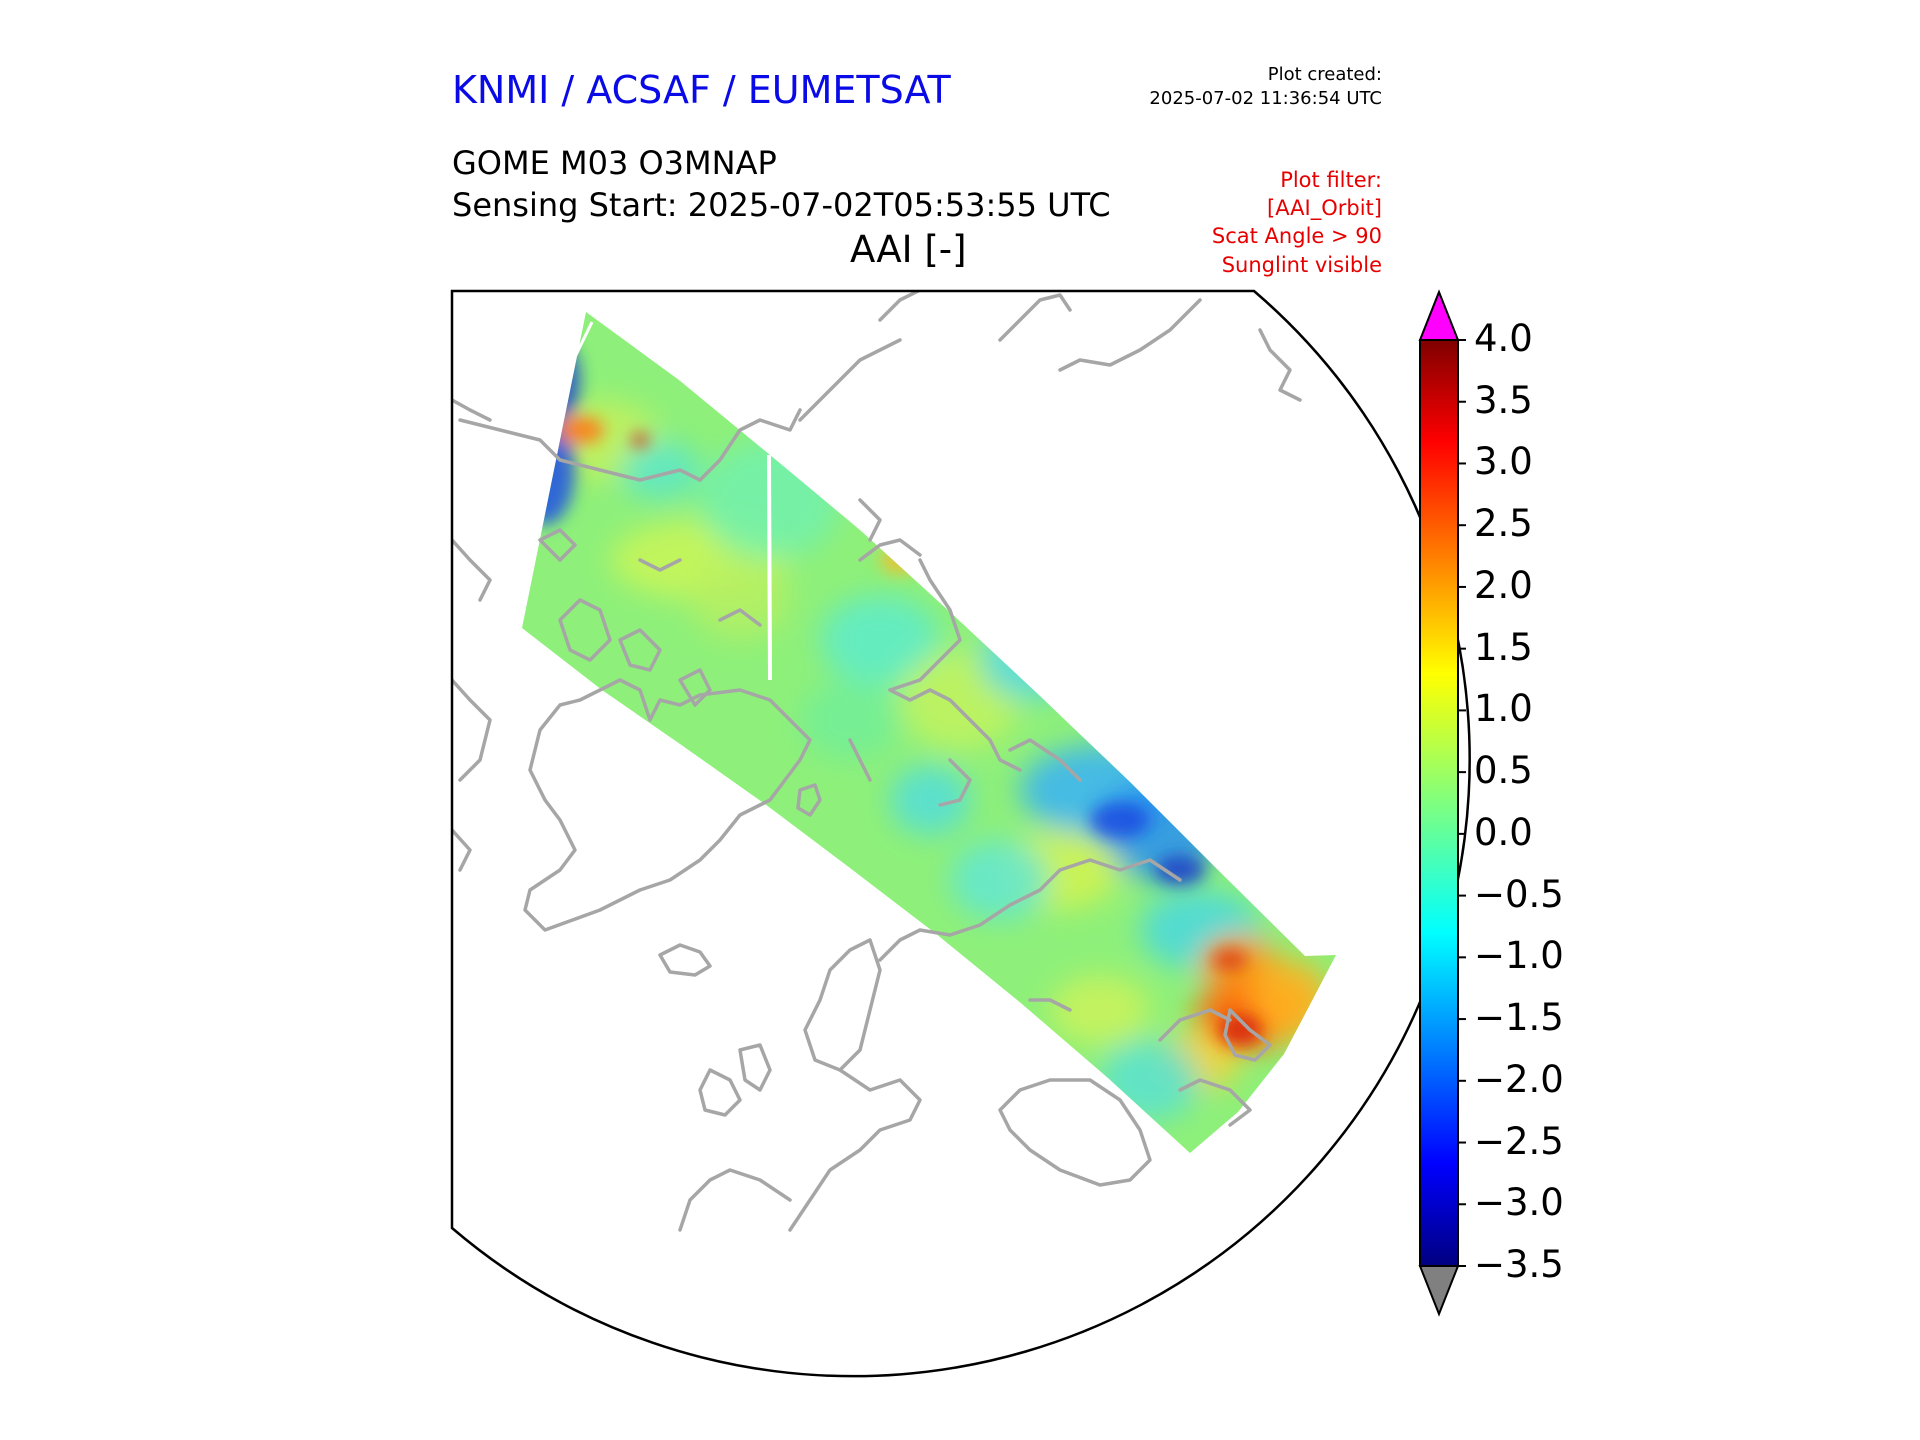 The height and width of the screenshot is (1440, 1920). Describe the element at coordinates (1301, 265) in the screenshot. I see `filter-line: Sunglint visible` at that location.